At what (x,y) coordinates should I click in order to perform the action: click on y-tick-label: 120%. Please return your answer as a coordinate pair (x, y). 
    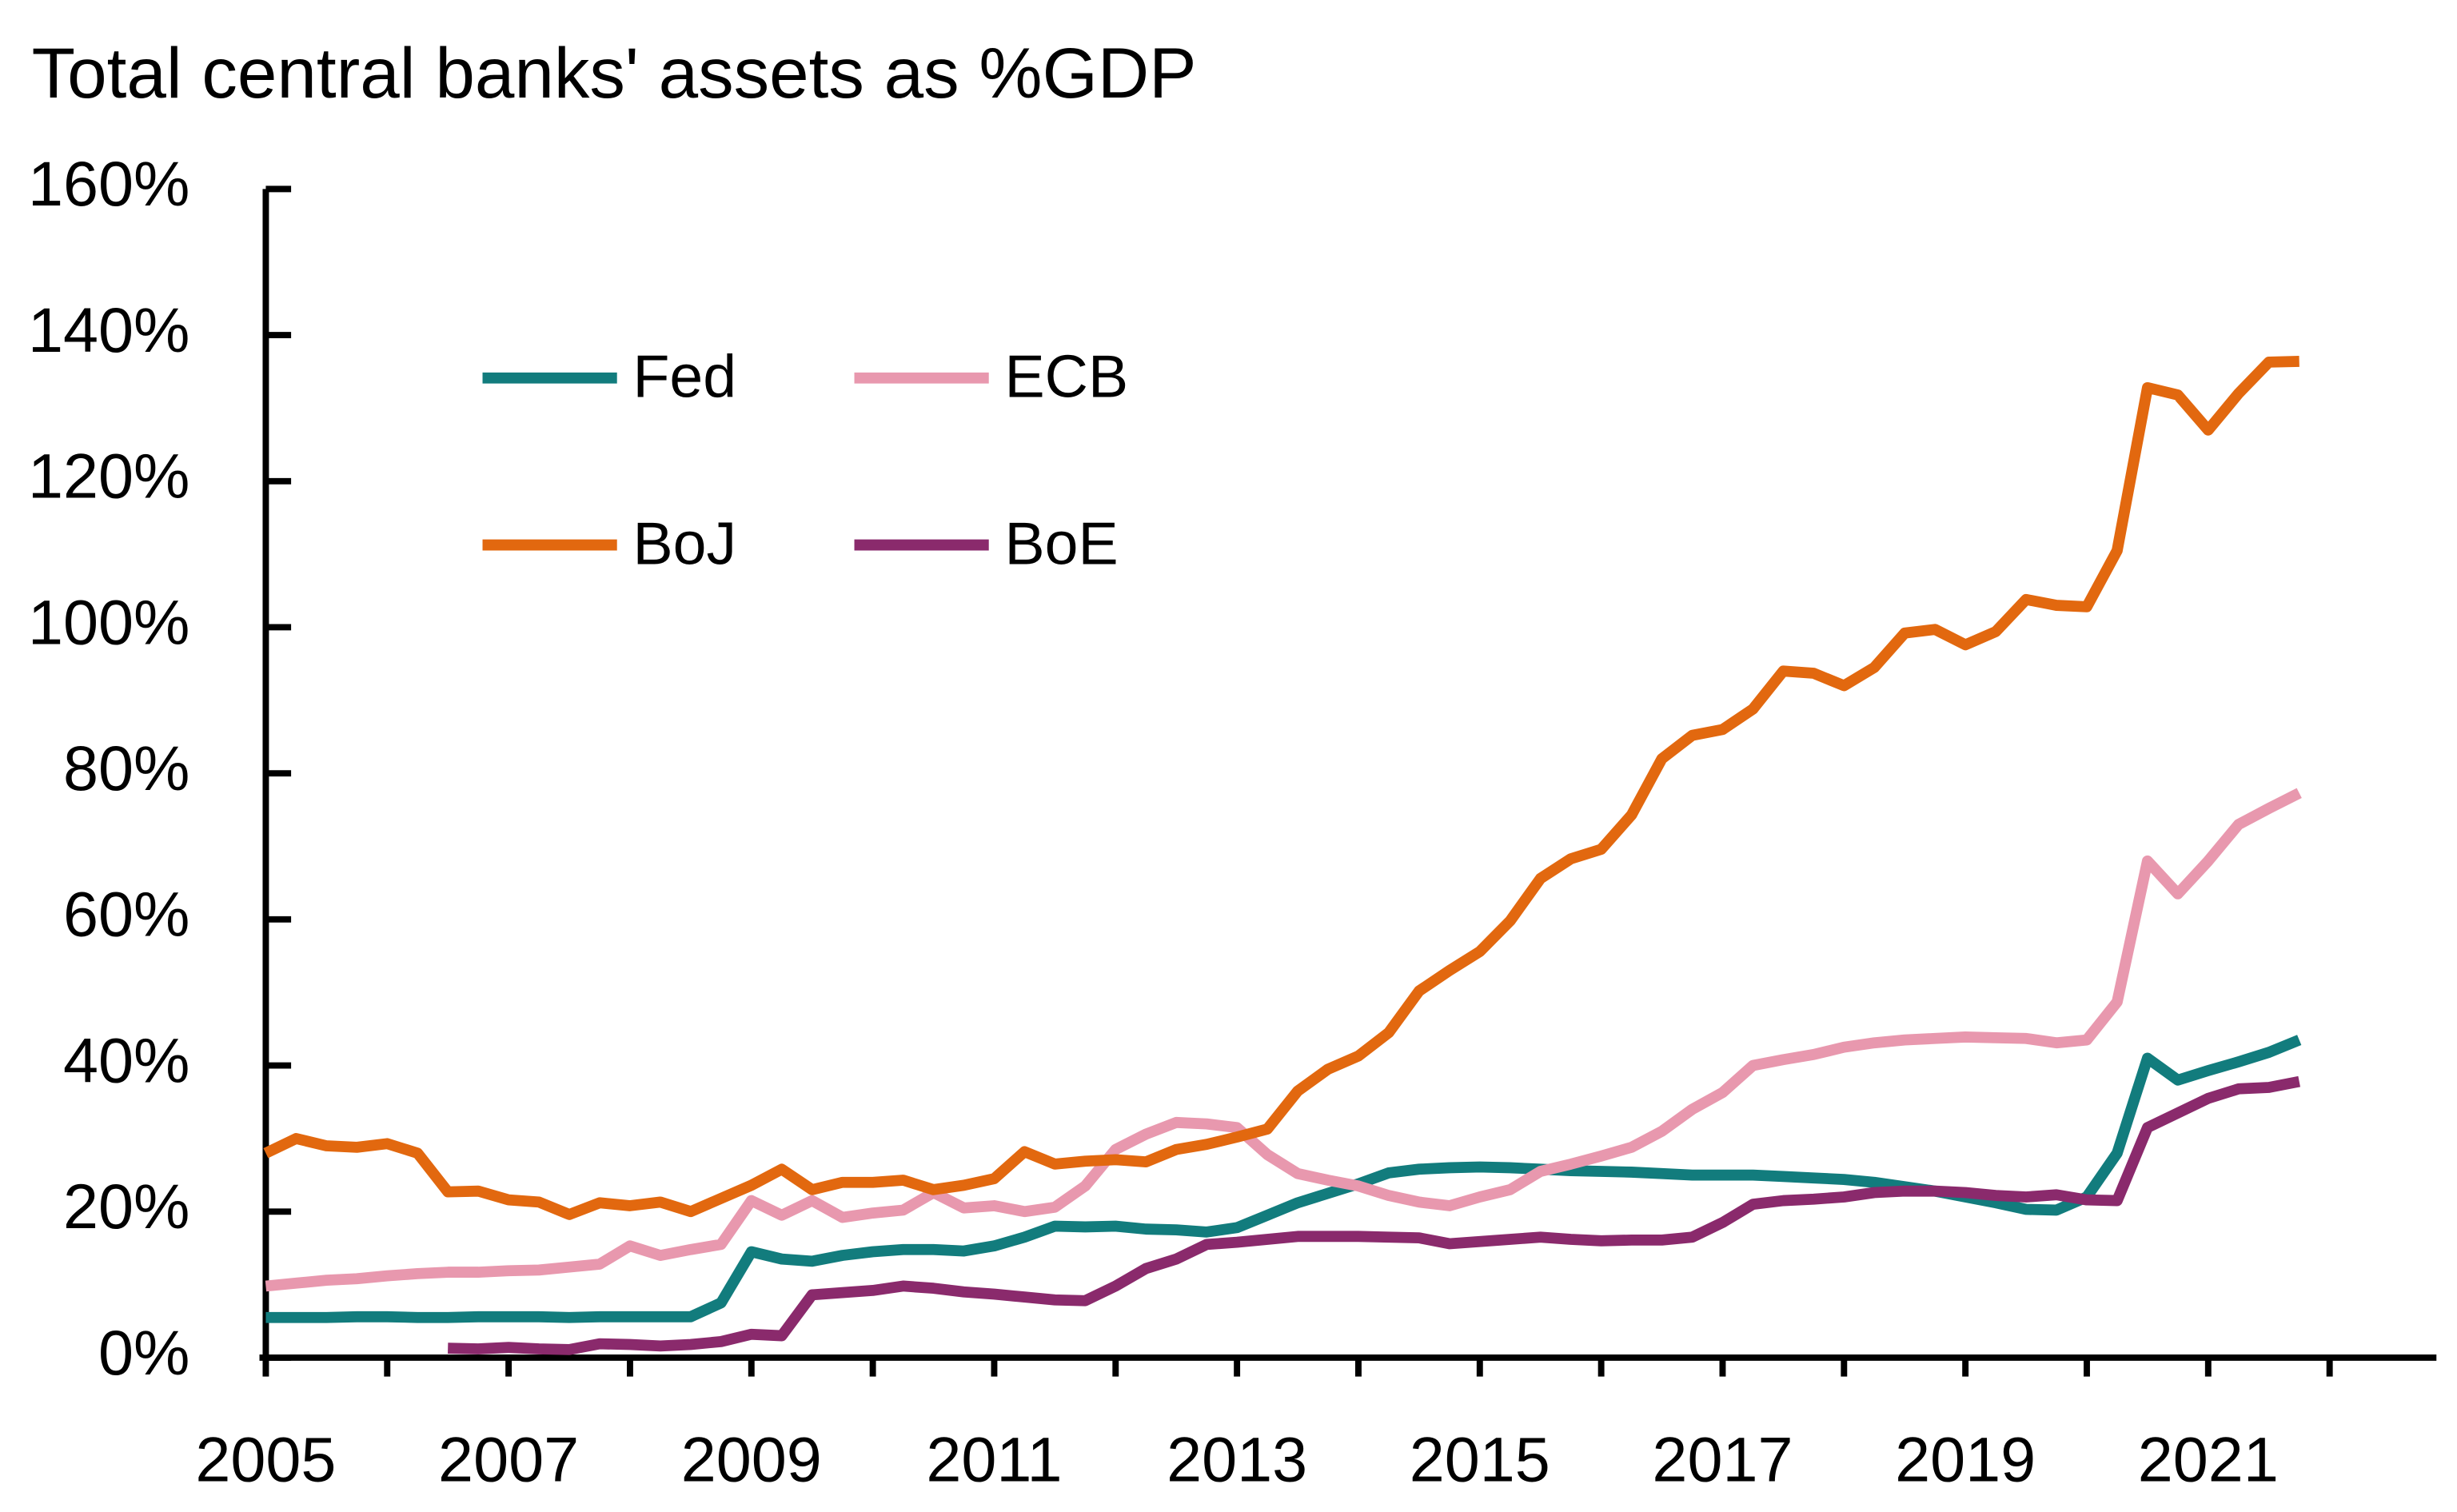
    Looking at the image, I should click on (108, 476).